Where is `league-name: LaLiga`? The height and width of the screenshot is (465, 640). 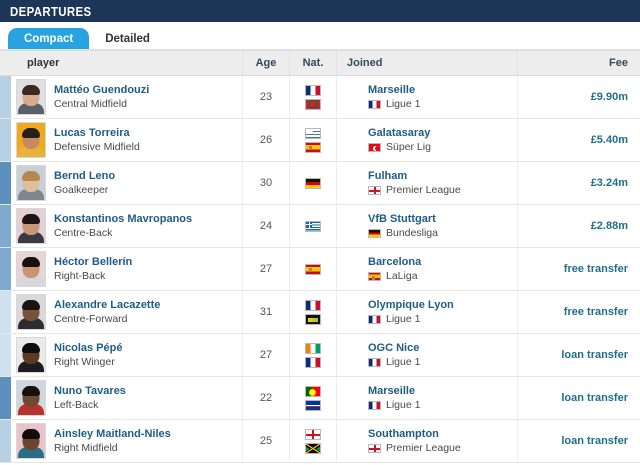 league-name: LaLiga is located at coordinates (402, 276).